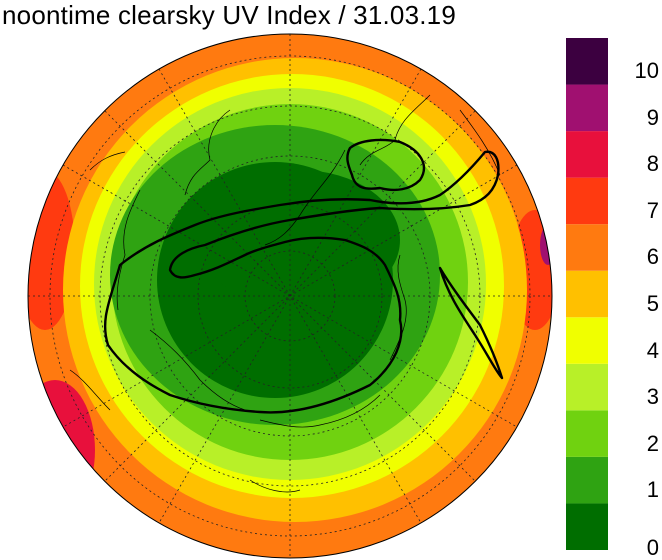  I want to click on colorbar-tick-label: 7, so click(652, 210).